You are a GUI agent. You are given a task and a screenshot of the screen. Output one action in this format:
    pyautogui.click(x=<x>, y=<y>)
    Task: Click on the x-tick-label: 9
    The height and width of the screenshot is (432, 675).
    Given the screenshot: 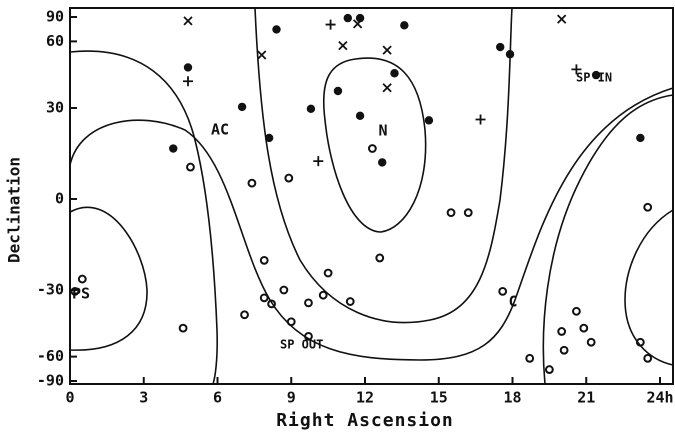 What is the action you would take?
    pyautogui.click(x=291, y=398)
    